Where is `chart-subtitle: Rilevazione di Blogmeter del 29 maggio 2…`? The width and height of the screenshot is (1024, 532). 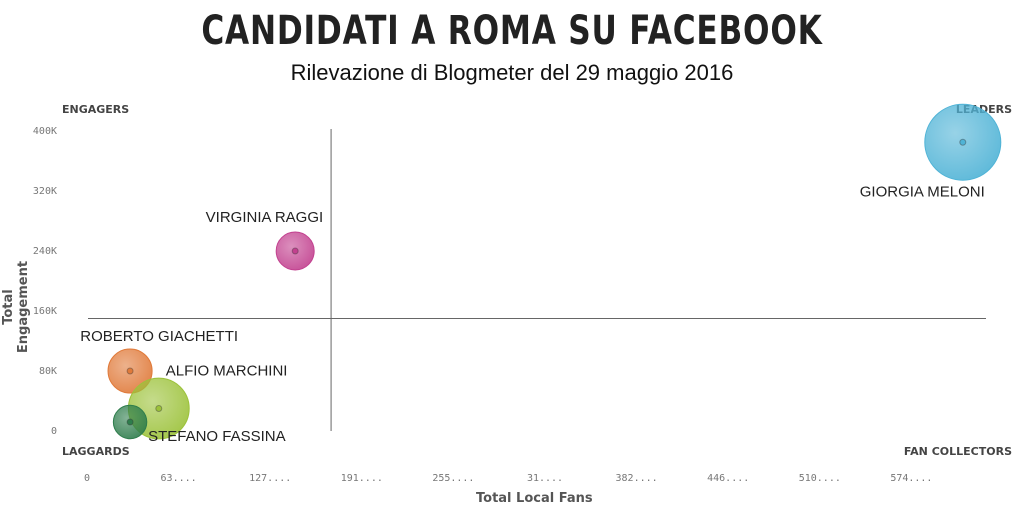 chart-subtitle: Rilevazione di Blogmeter del 29 maggio 2… is located at coordinates (512, 72).